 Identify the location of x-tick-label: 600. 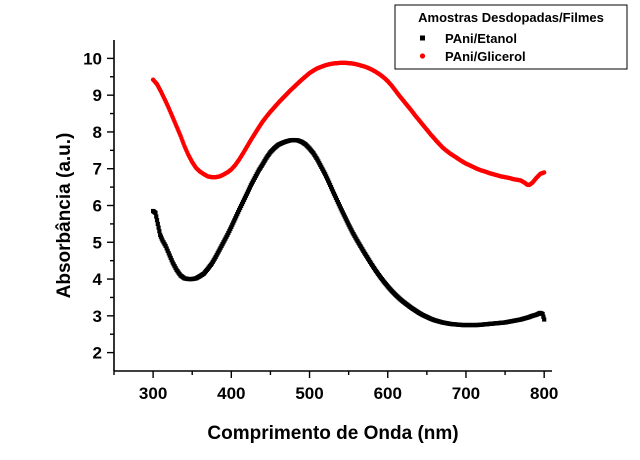
(388, 393).